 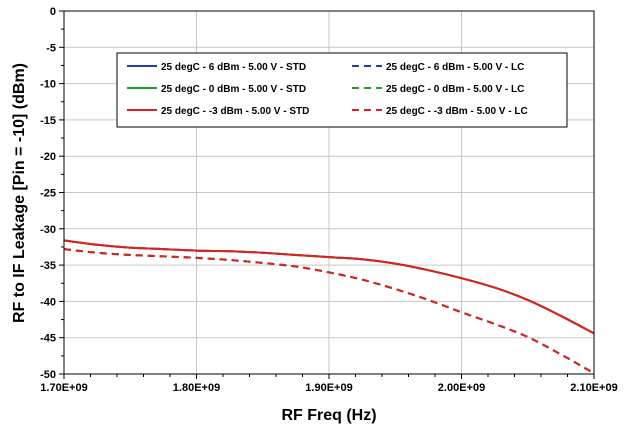 What do you see at coordinates (51, 48) in the screenshot?
I see `y-tick-label: -5` at bounding box center [51, 48].